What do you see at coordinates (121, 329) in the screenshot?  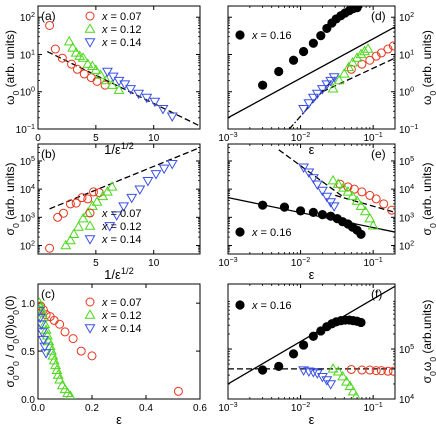 I see `legend-label: x = 0.14` at bounding box center [121, 329].